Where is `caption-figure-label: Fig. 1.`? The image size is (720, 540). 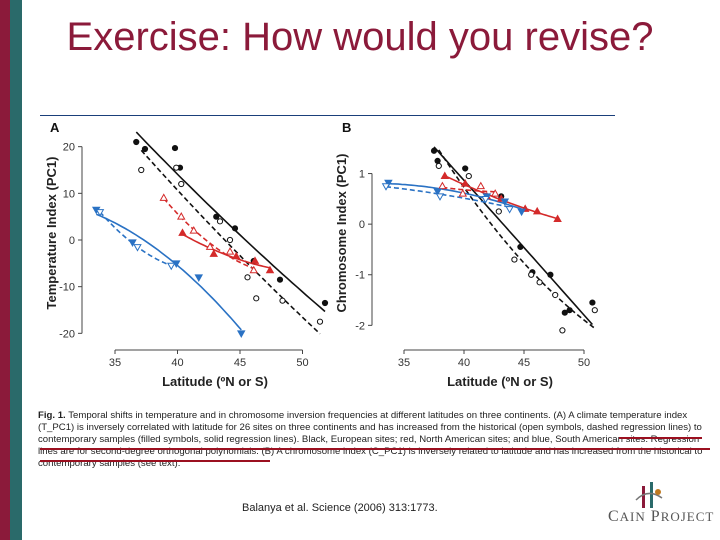 caption-figure-label: Fig. 1. is located at coordinates (52, 415).